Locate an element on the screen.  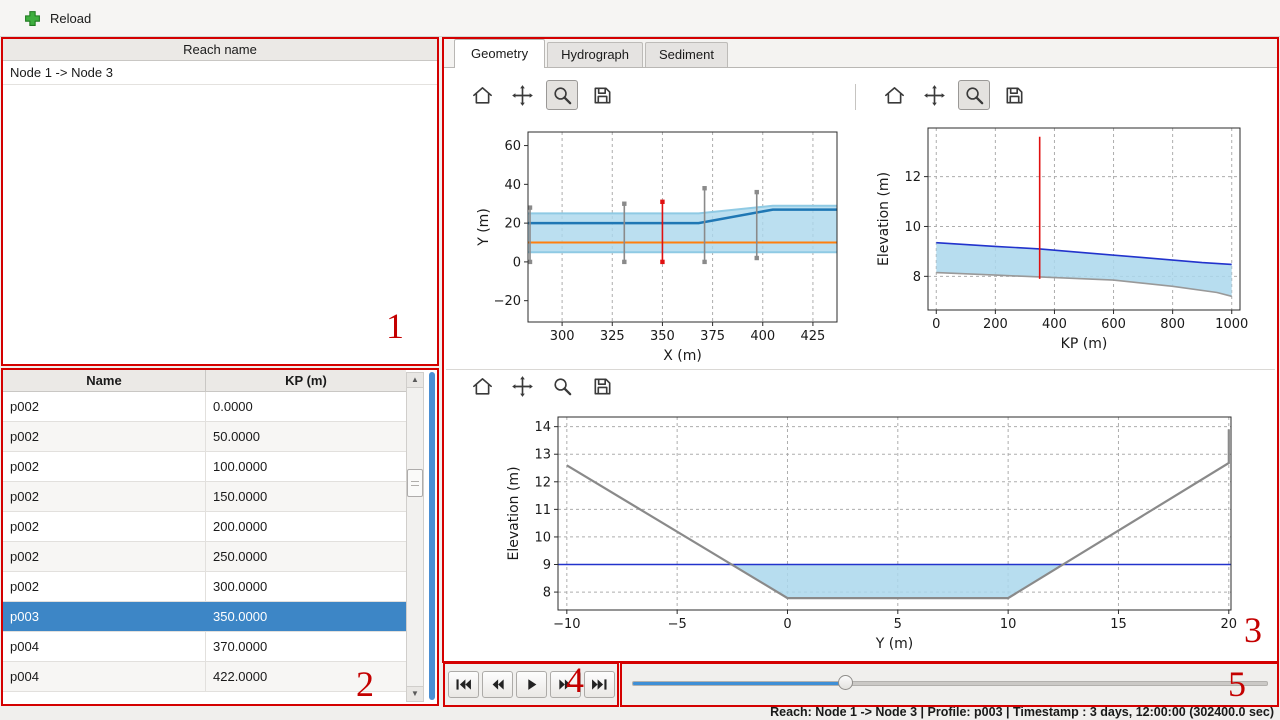
svg-text: 13 is located at coordinates (542, 455).